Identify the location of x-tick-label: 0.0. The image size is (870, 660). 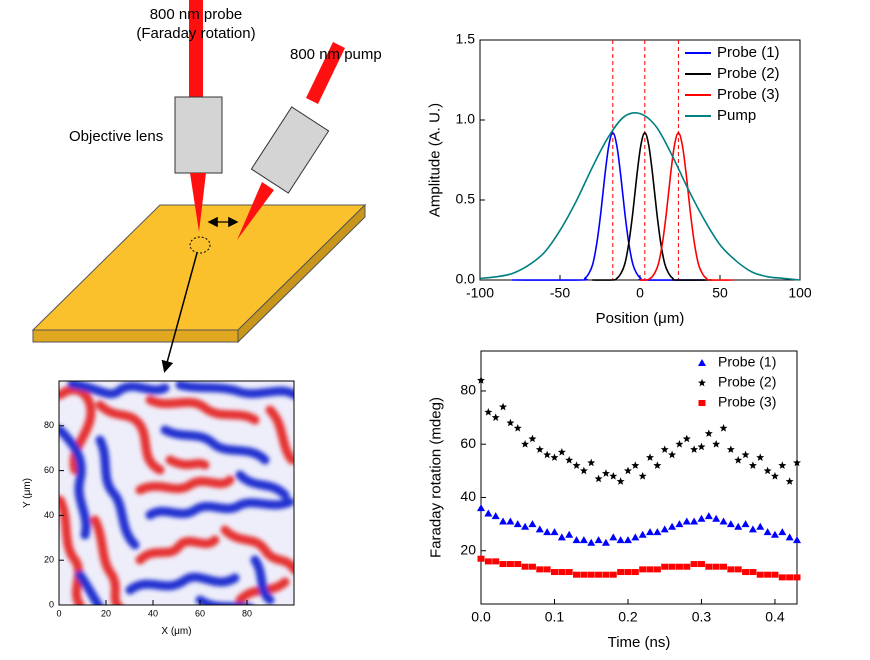
(481, 617).